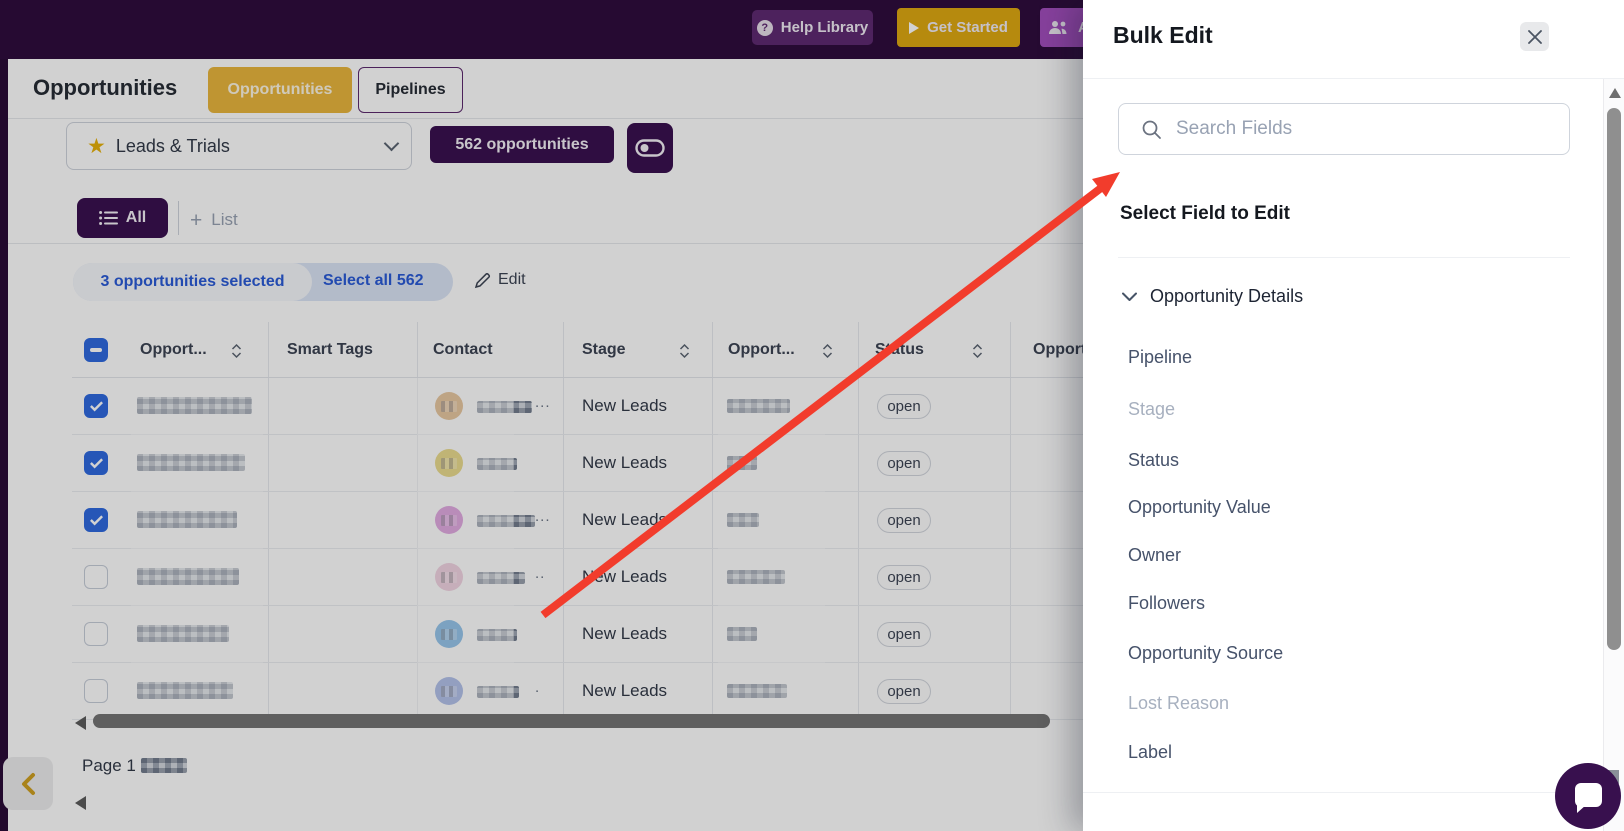  I want to click on sidebar-collapse-button, so click(28, 783).